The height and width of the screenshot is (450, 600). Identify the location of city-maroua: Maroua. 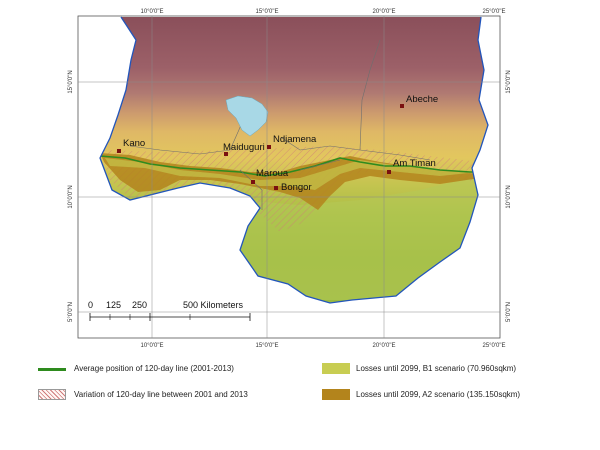
(270, 176).